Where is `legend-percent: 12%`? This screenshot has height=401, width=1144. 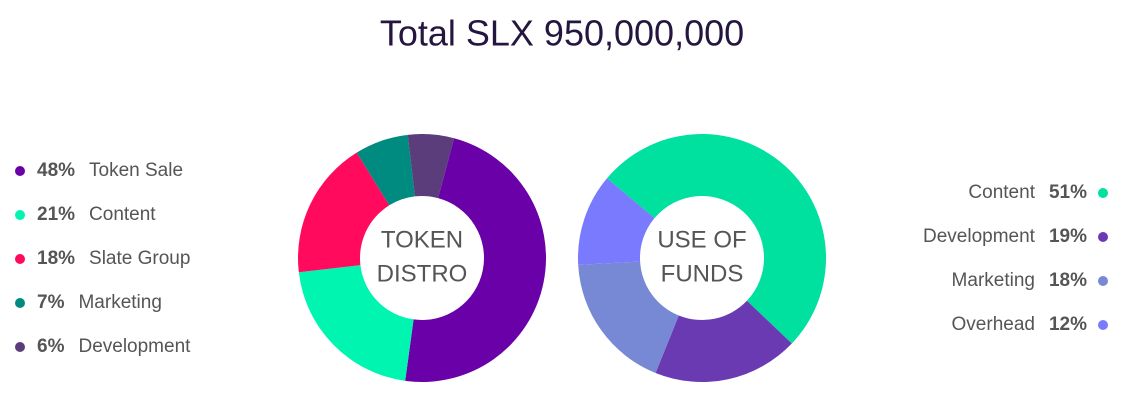
legend-percent: 12% is located at coordinates (1068, 324).